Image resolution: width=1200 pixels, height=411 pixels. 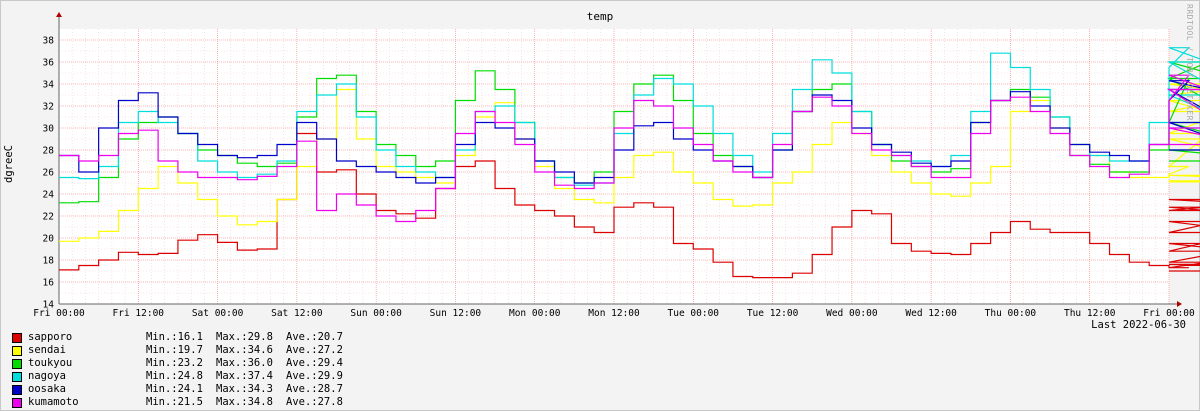 I want to click on legend-ave: Ave.:27.8, so click(x=314, y=402).